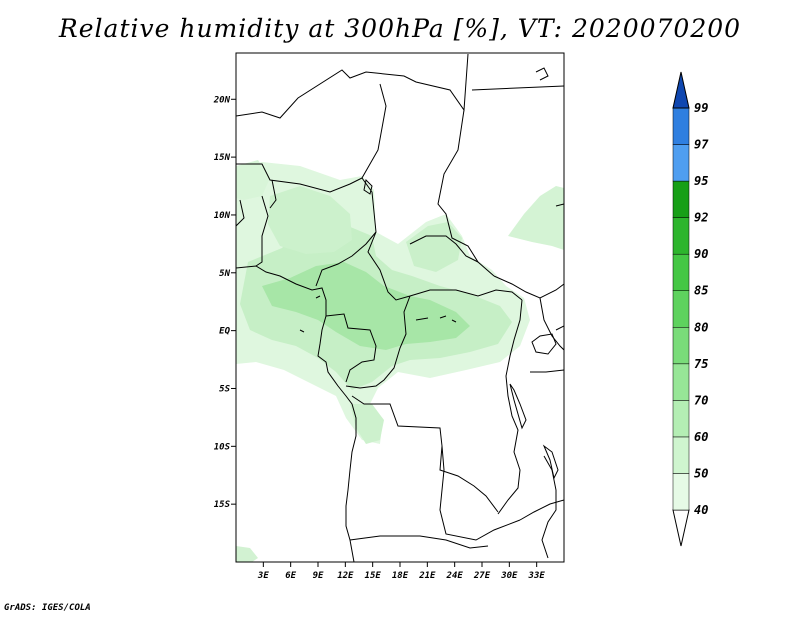 Image resolution: width=800 pixels, height=618 pixels. What do you see at coordinates (290, 576) in the screenshot?
I see `lon-tick-label: 6E` at bounding box center [290, 576].